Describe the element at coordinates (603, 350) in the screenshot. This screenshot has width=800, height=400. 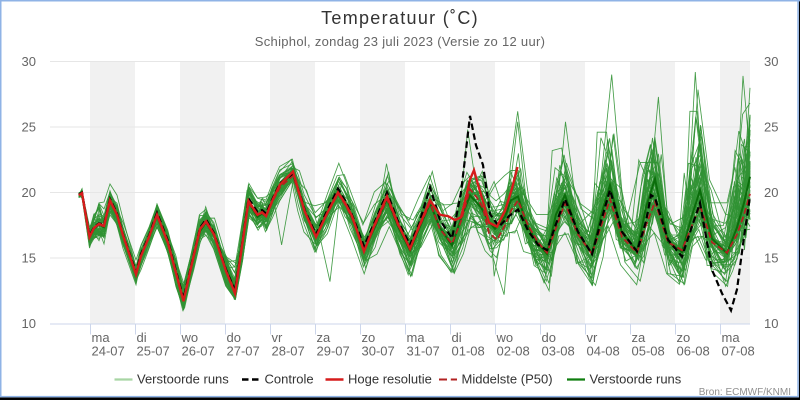
I see `svg-text: 04-08` at that location.